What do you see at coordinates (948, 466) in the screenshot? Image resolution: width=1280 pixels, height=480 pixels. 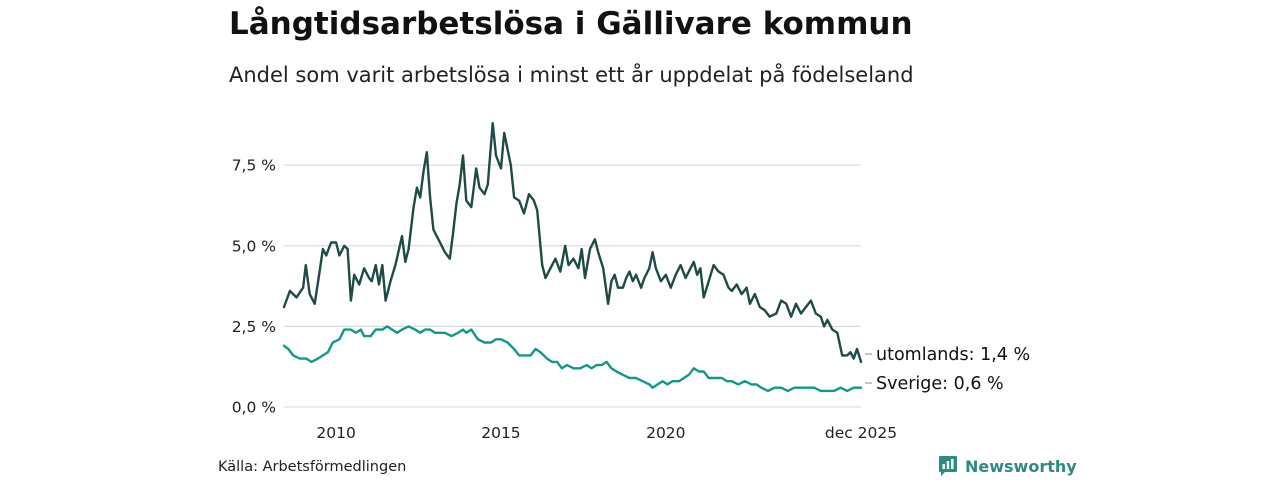 I see `newsworthy-logo-icon` at bounding box center [948, 466].